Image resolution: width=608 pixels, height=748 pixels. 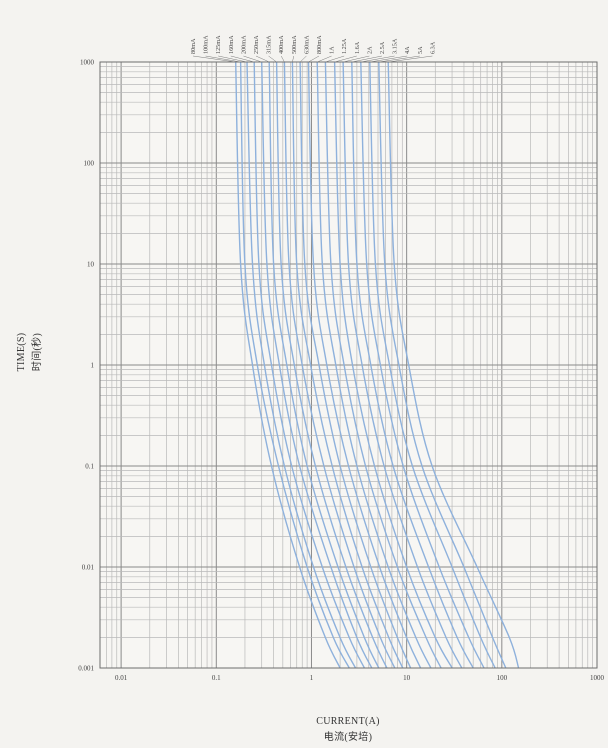 I want to click on rating-label-800mA: 800mA, so click(x=319, y=44).